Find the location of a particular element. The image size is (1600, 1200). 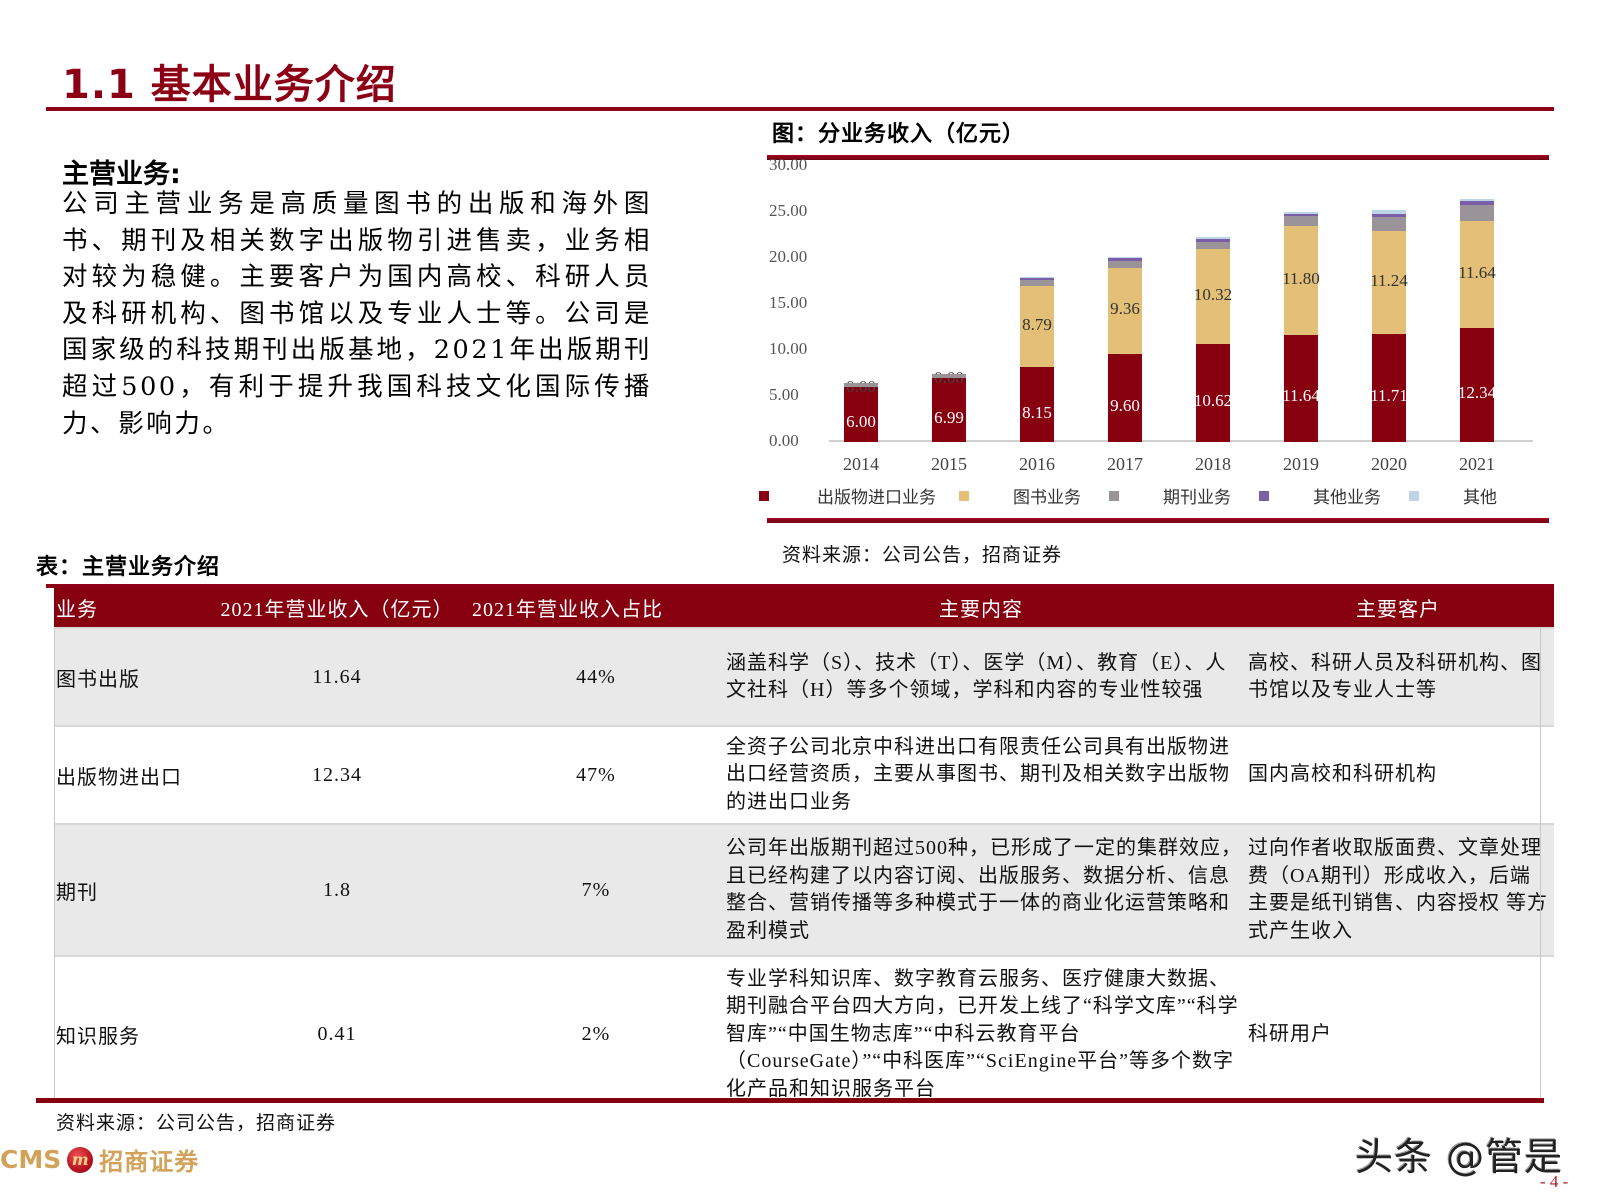

data-label: 10.32 is located at coordinates (1213, 294).